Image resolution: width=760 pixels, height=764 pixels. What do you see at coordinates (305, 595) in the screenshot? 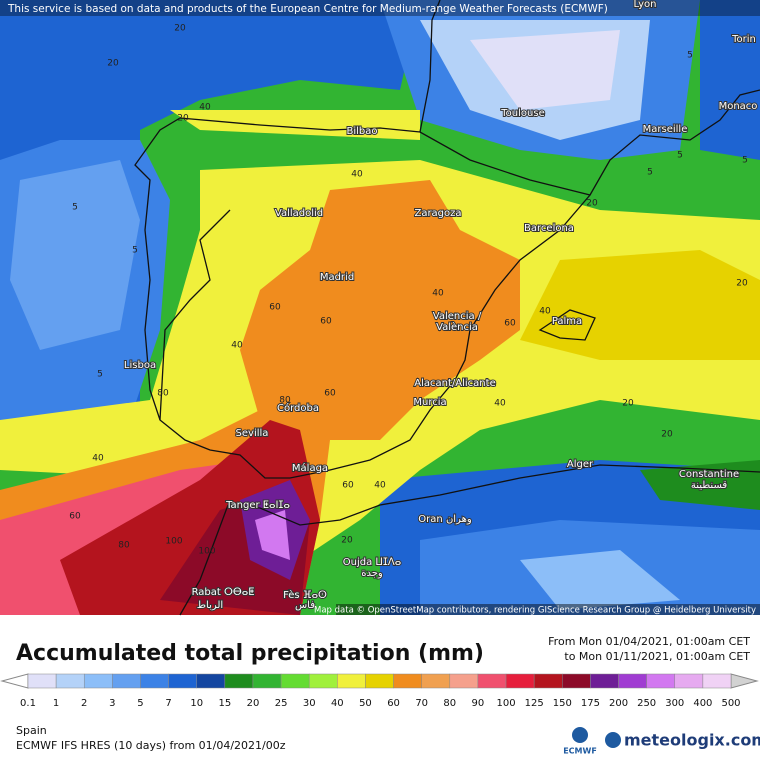
I see `city-label: Fès ⴼⴰⵙ` at bounding box center [305, 595].